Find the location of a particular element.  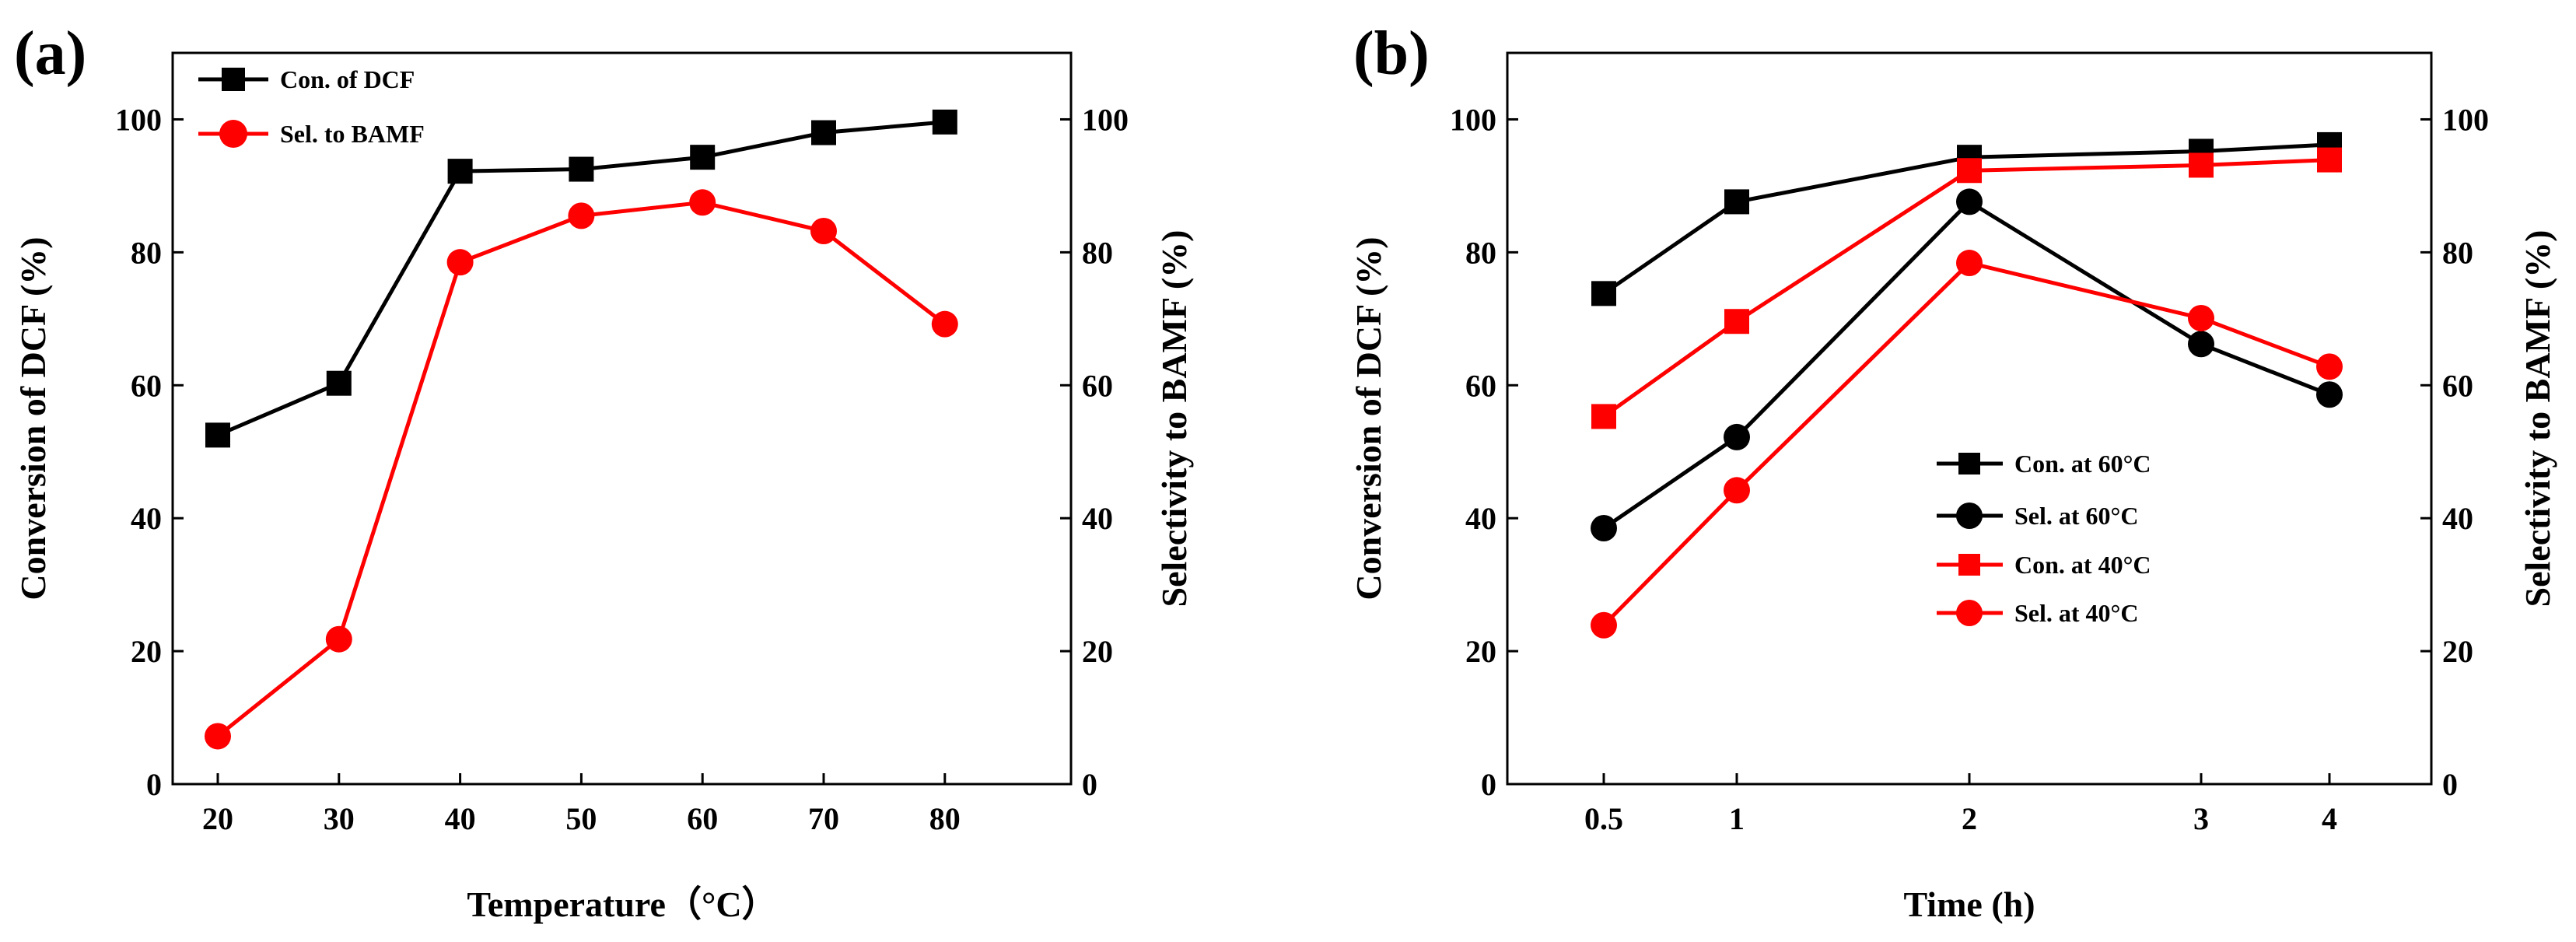

x-tick-label: 20 is located at coordinates (218, 819).